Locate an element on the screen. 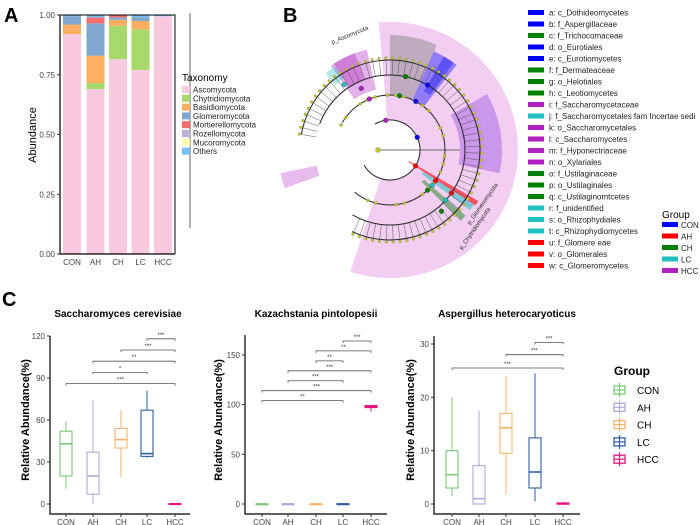 The height and width of the screenshot is (525, 700). legend-title: Taxonomy is located at coordinates (205, 78).